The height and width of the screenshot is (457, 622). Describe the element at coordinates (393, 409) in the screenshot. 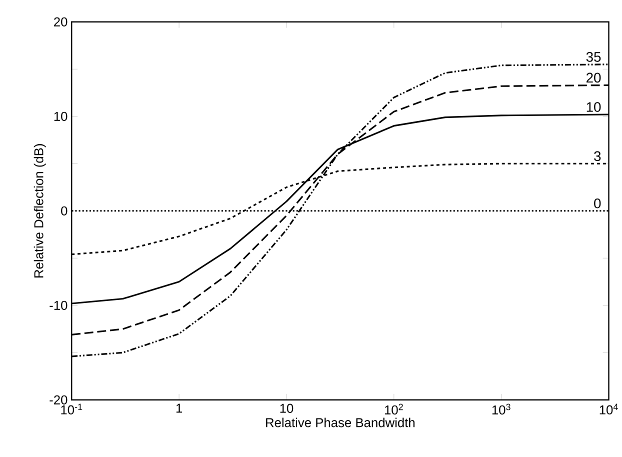

I see `x-tick-label: 10$^{2}$` at that location.